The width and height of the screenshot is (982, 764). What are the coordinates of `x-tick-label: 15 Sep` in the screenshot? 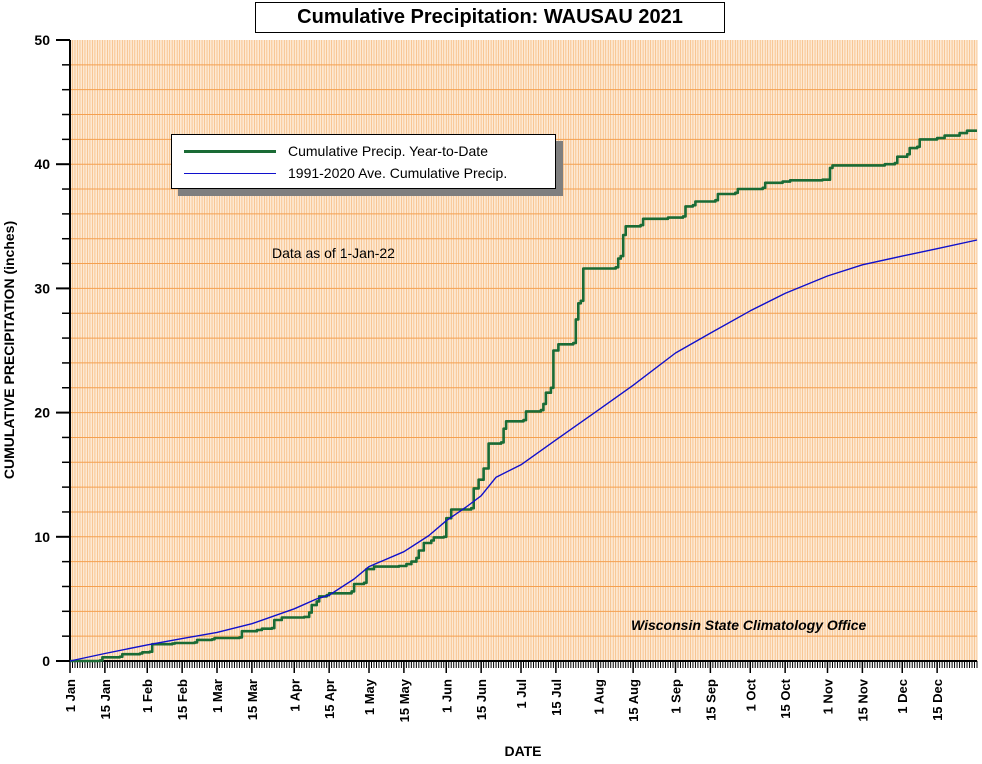 It's located at (710, 700).